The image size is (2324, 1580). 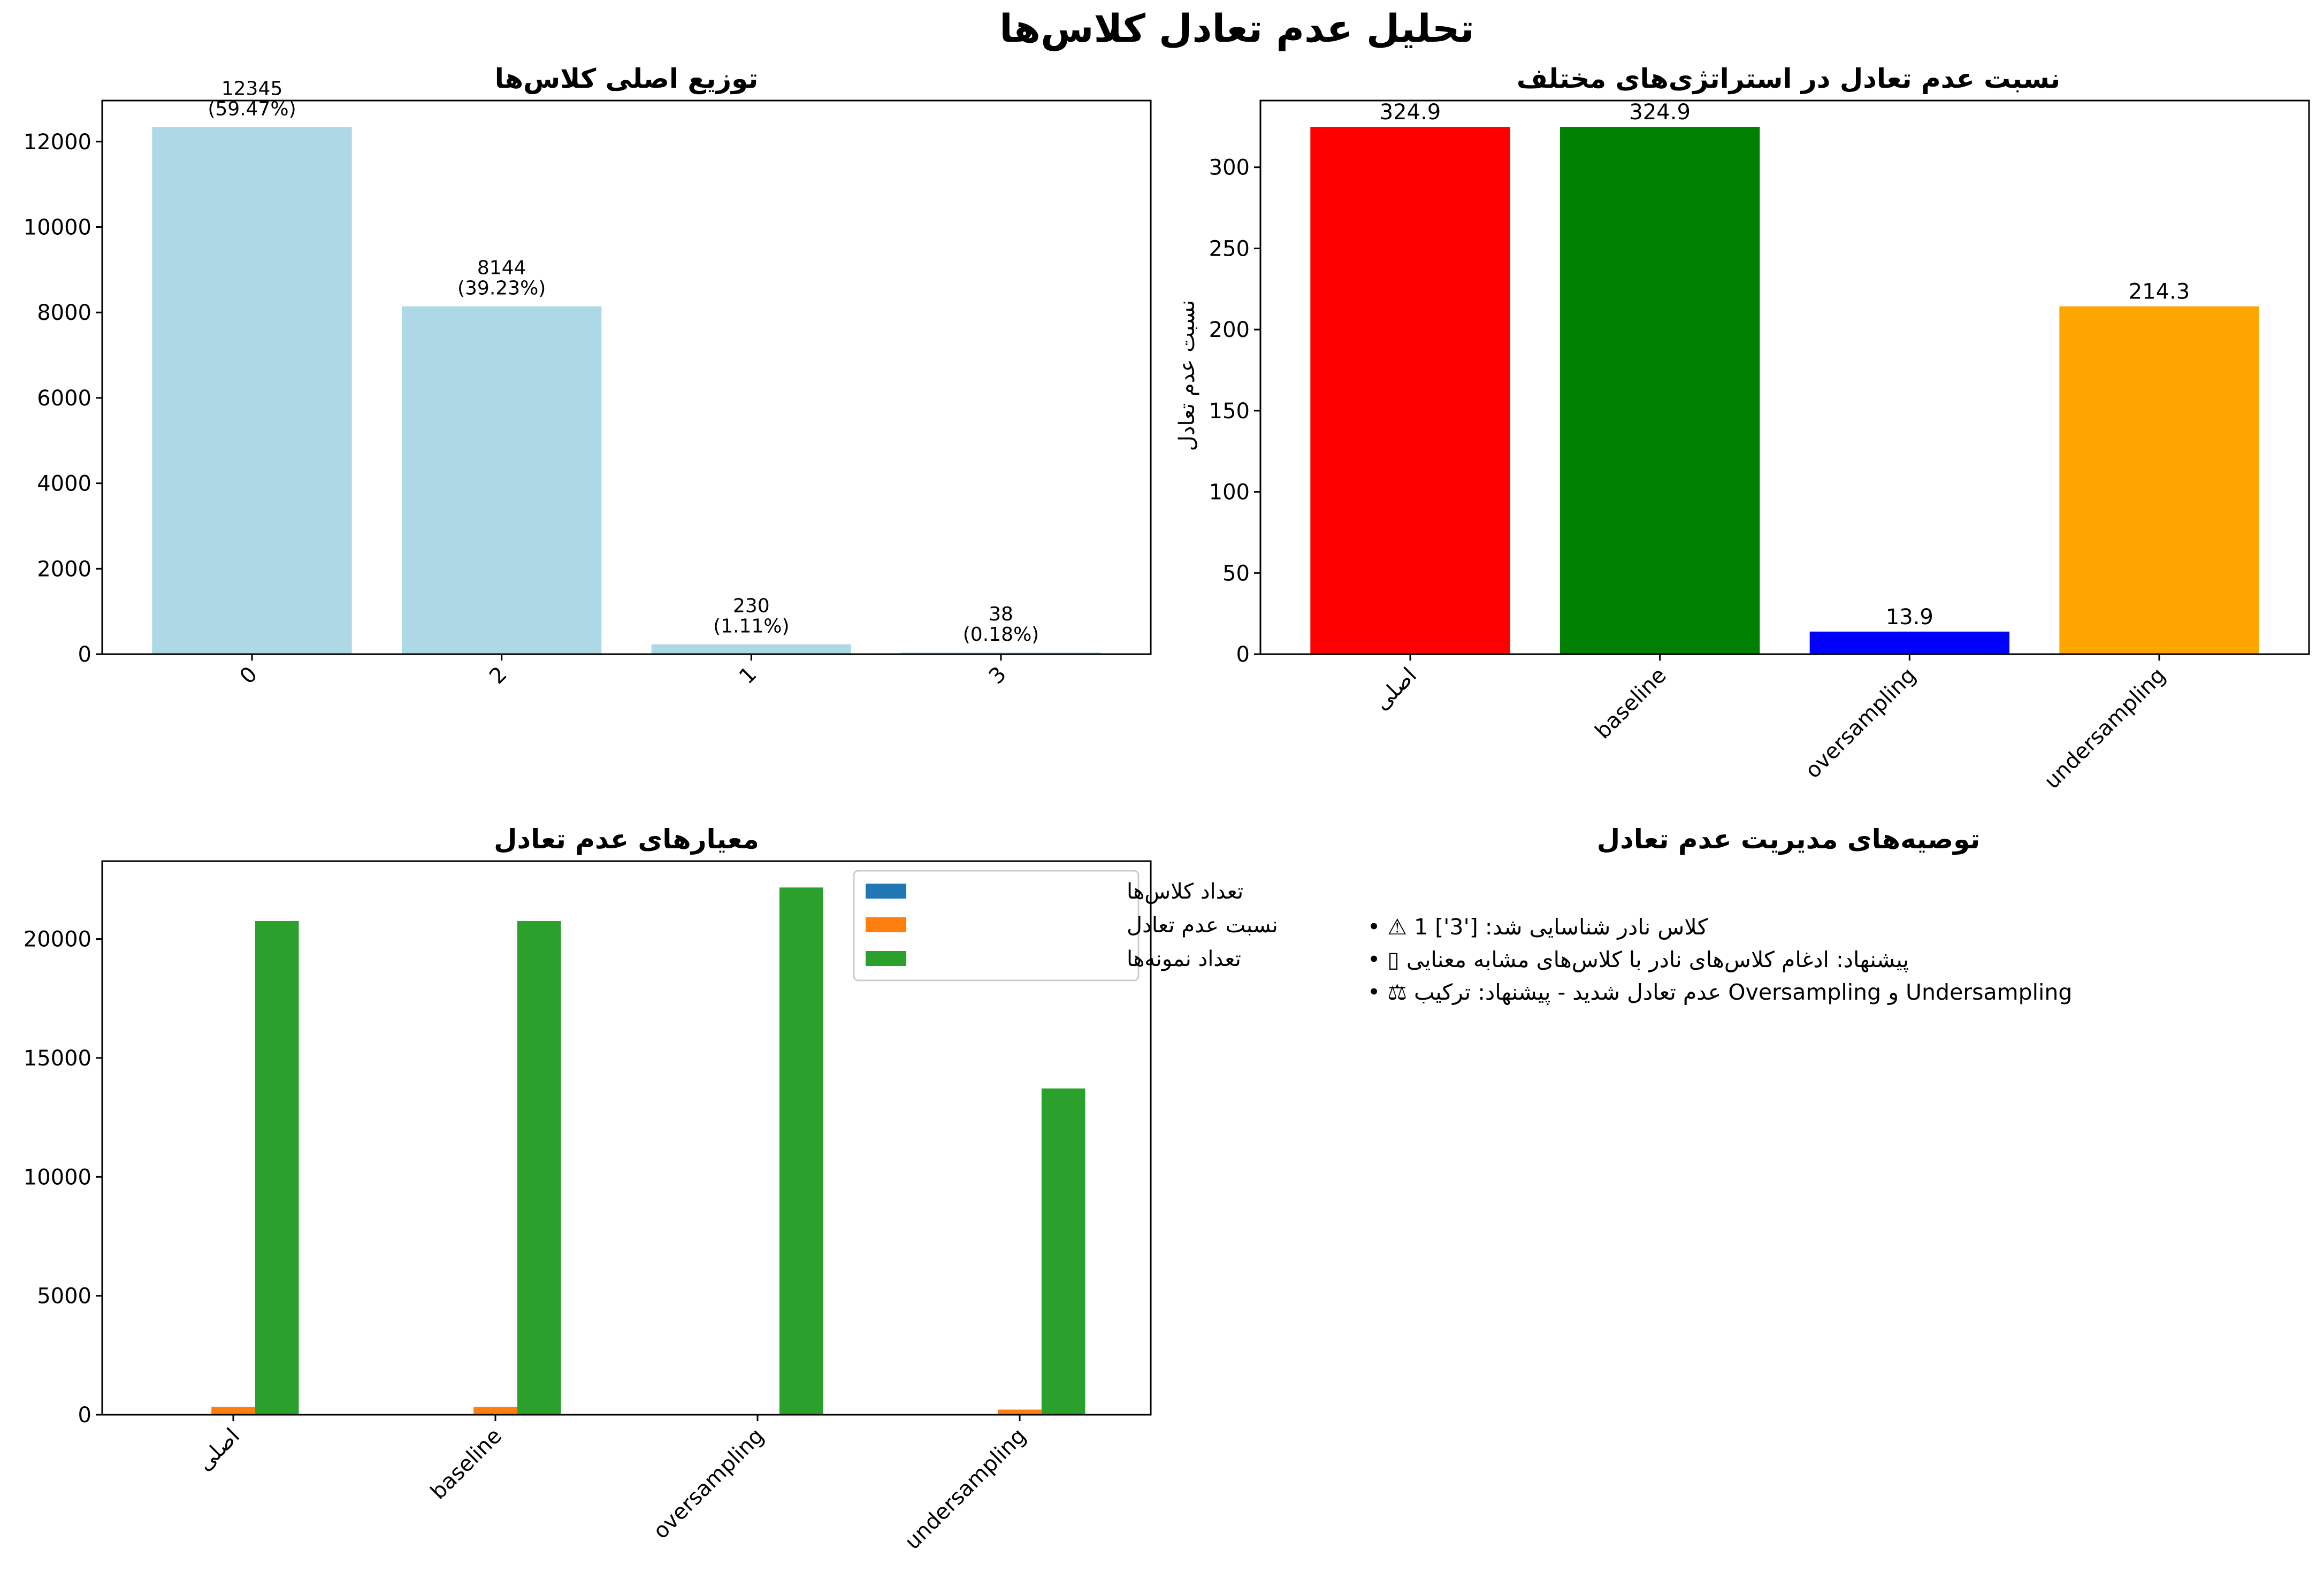 I want to click on class-dist-bar-label: (39.23%), so click(x=502, y=289).